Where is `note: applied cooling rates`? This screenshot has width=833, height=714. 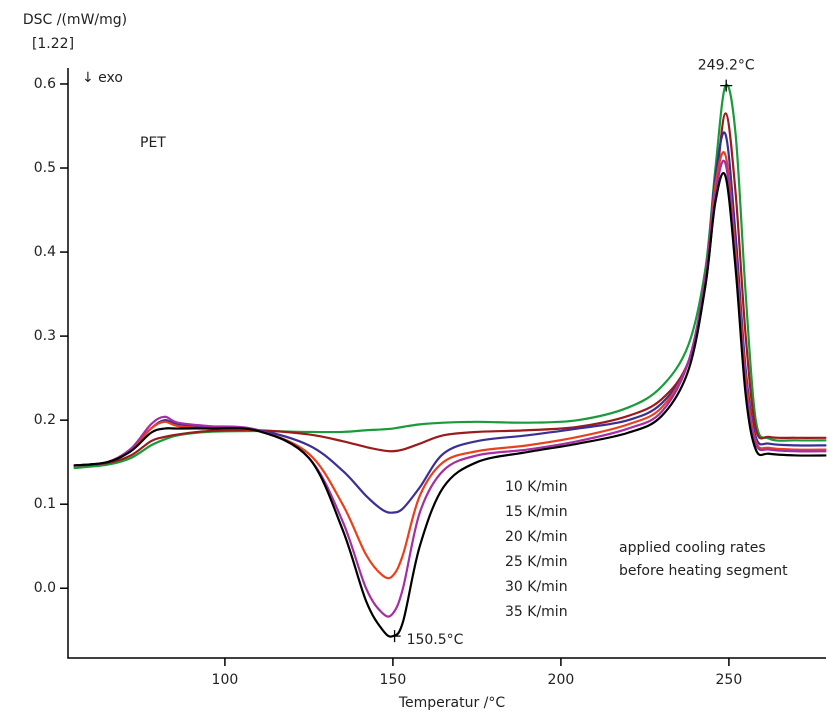
note: applied cooling rates is located at coordinates (692, 548).